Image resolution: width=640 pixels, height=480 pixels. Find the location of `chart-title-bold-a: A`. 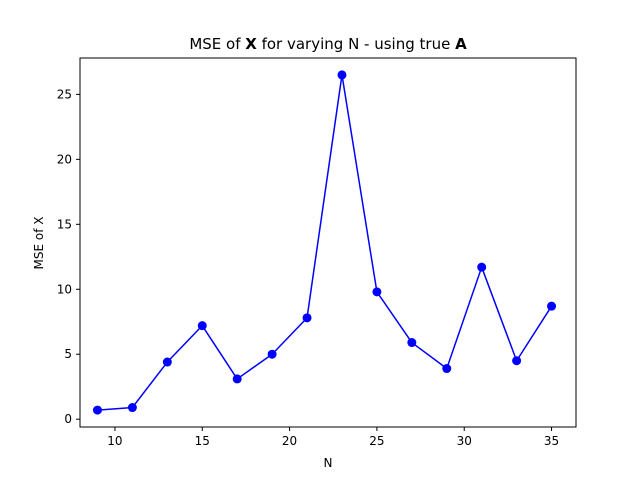

chart-title-bold-a: A is located at coordinates (461, 44).